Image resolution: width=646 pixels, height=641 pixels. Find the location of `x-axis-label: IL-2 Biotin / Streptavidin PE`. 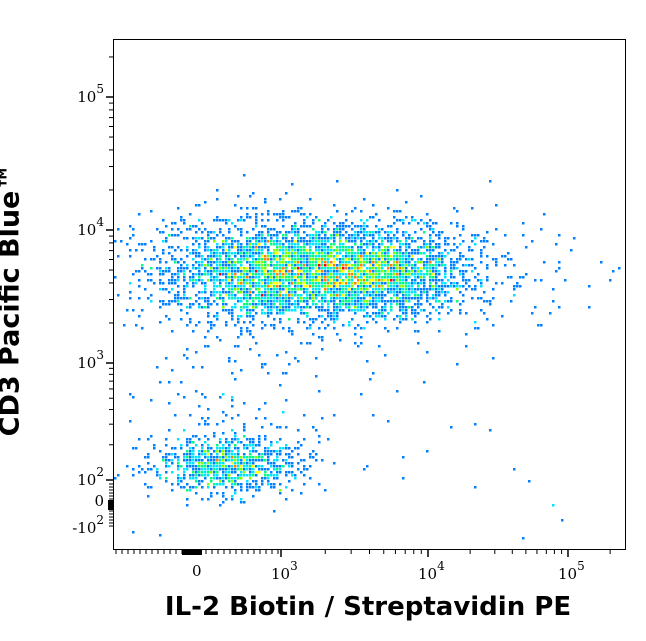

x-axis-label: IL-2 Biotin / Streptavidin PE is located at coordinates (368, 607).